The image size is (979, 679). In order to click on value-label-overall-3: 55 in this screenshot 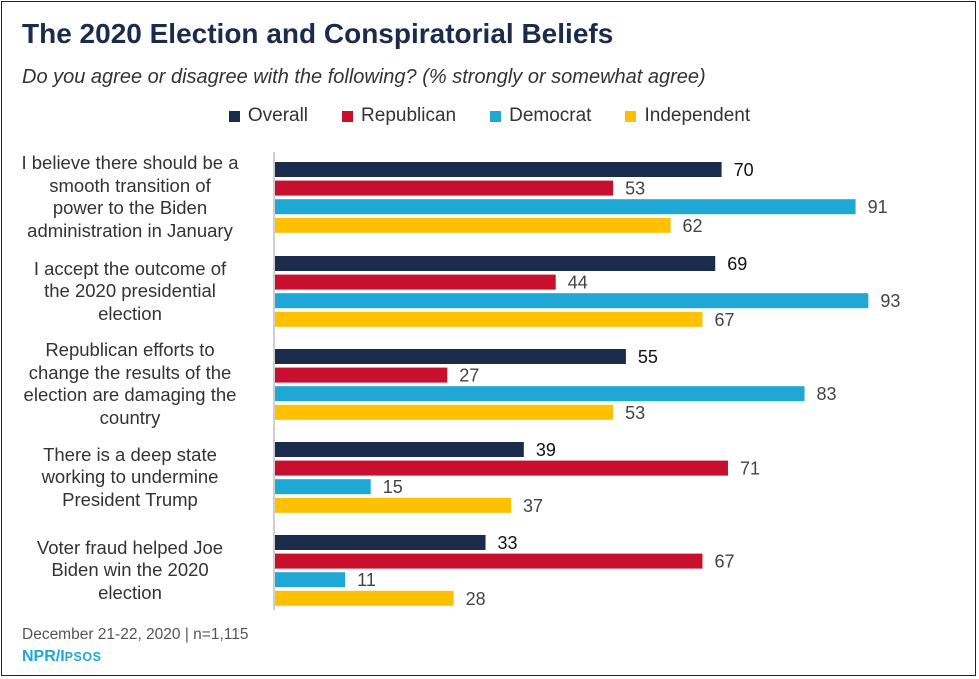, I will do `click(648, 357)`.